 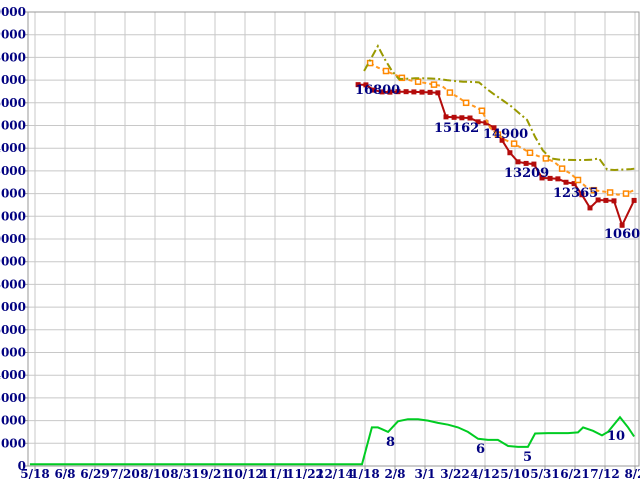 What do you see at coordinates (13, 35) in the screenshot?
I see `y-axis-label: 19000` at bounding box center [13, 35].